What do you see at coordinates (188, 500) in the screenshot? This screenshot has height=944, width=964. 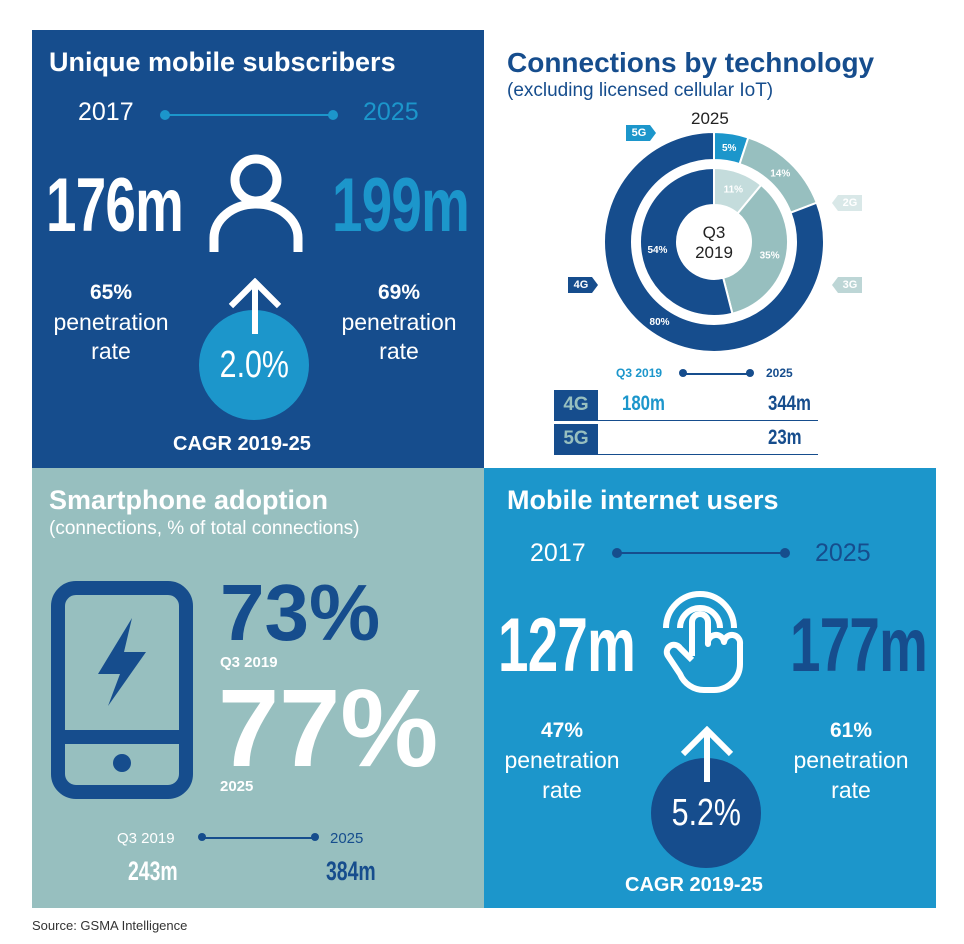 I see `smartphone-title: Smartphone adoption` at bounding box center [188, 500].